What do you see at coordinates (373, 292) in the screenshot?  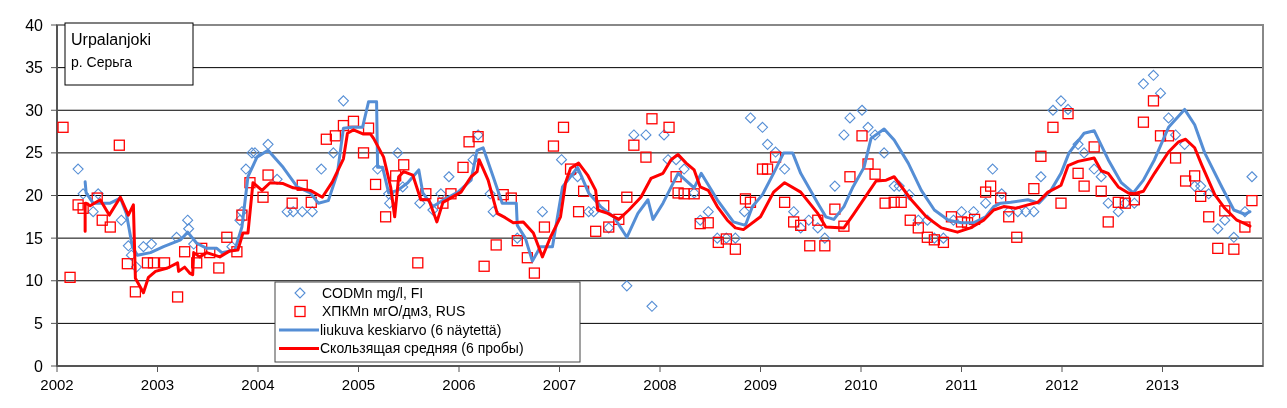 I see `legend-label: CODMn mg/l, FI` at bounding box center [373, 292].